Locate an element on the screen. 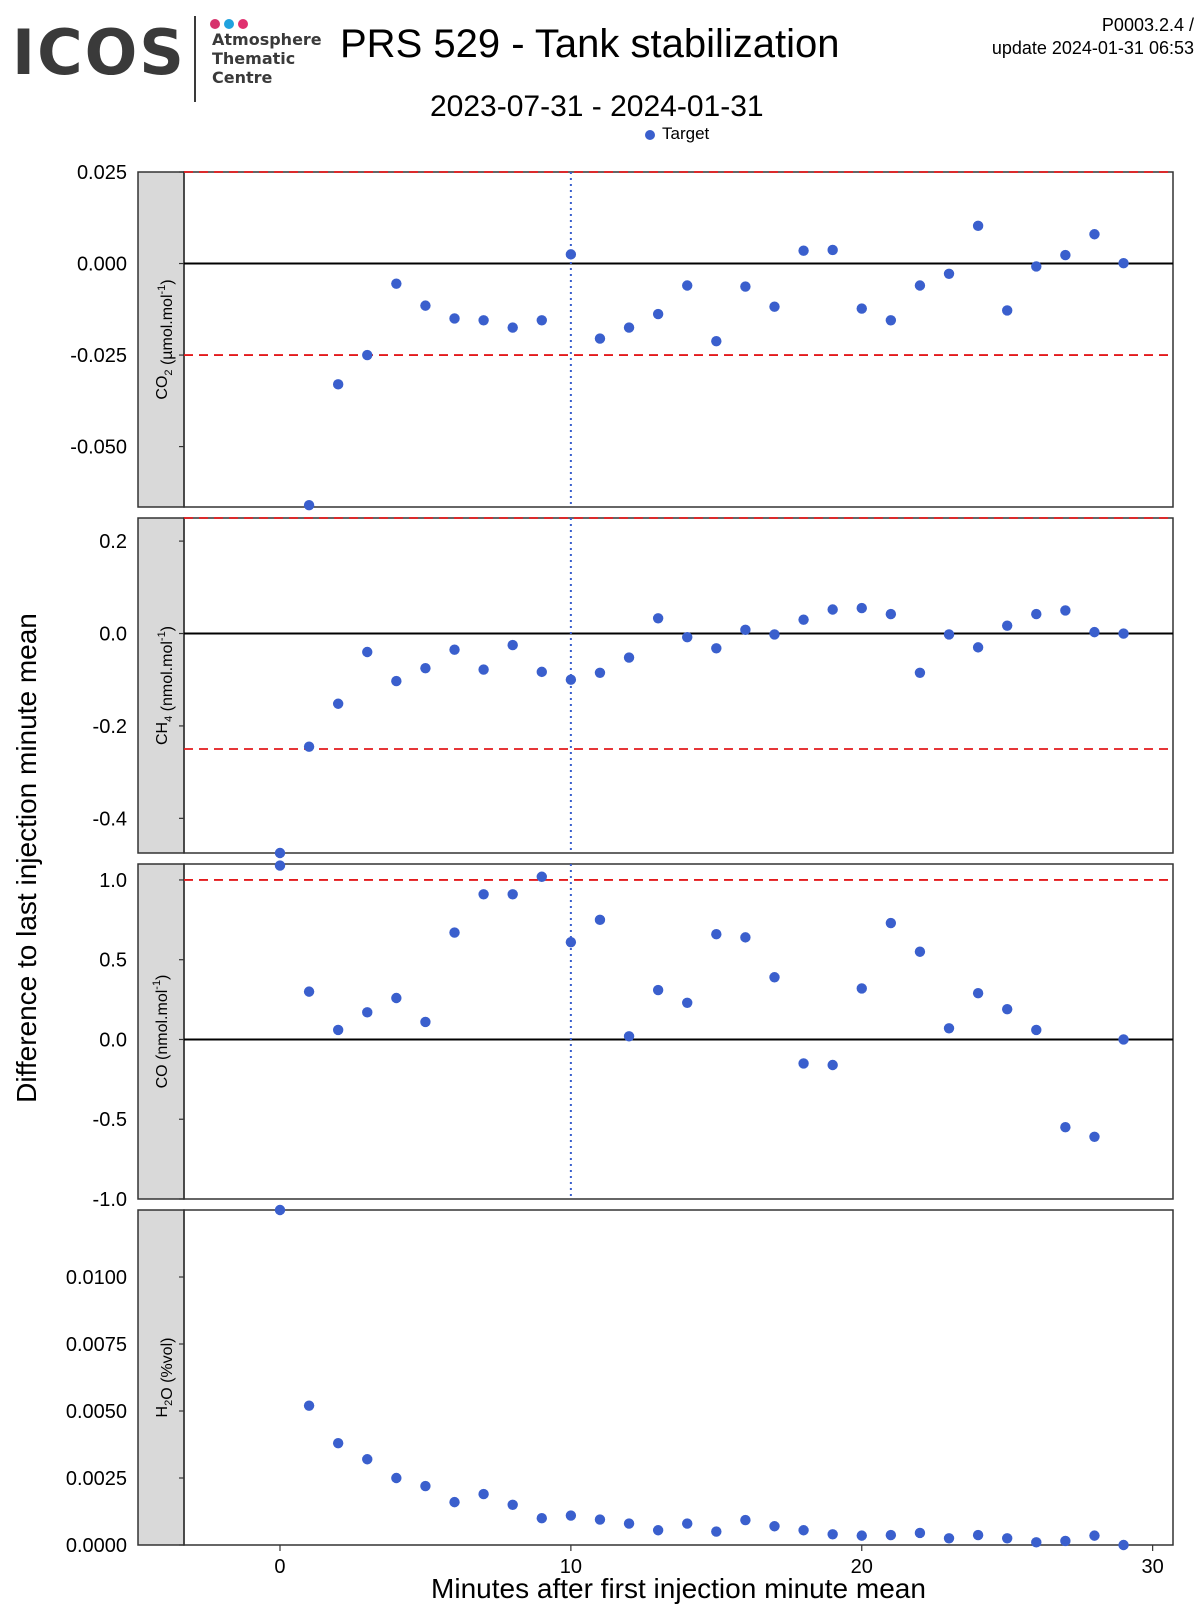 The width and height of the screenshot is (1200, 1620). icos-logo: ICOS Atmosphere Thematic Centre is located at coordinates (167, 59).